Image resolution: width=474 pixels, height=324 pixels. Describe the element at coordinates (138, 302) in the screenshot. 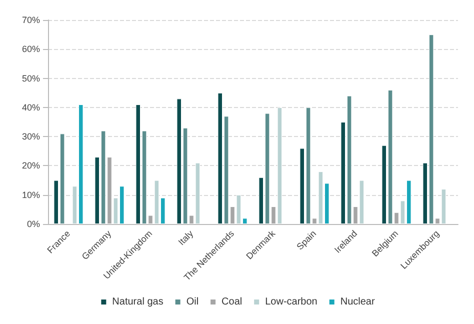

I see `legend-label: Natural gas` at that location.